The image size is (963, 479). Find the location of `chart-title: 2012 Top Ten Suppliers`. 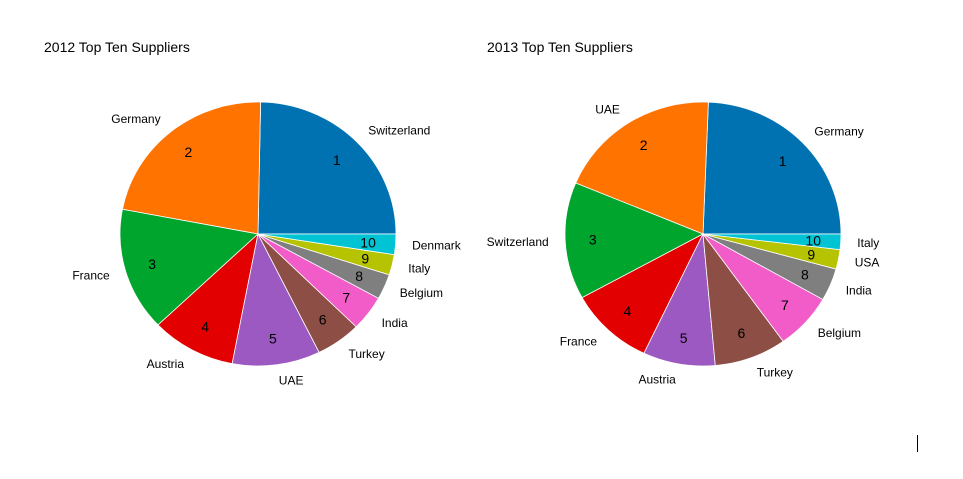

chart-title: 2012 Top Ten Suppliers is located at coordinates (117, 47).